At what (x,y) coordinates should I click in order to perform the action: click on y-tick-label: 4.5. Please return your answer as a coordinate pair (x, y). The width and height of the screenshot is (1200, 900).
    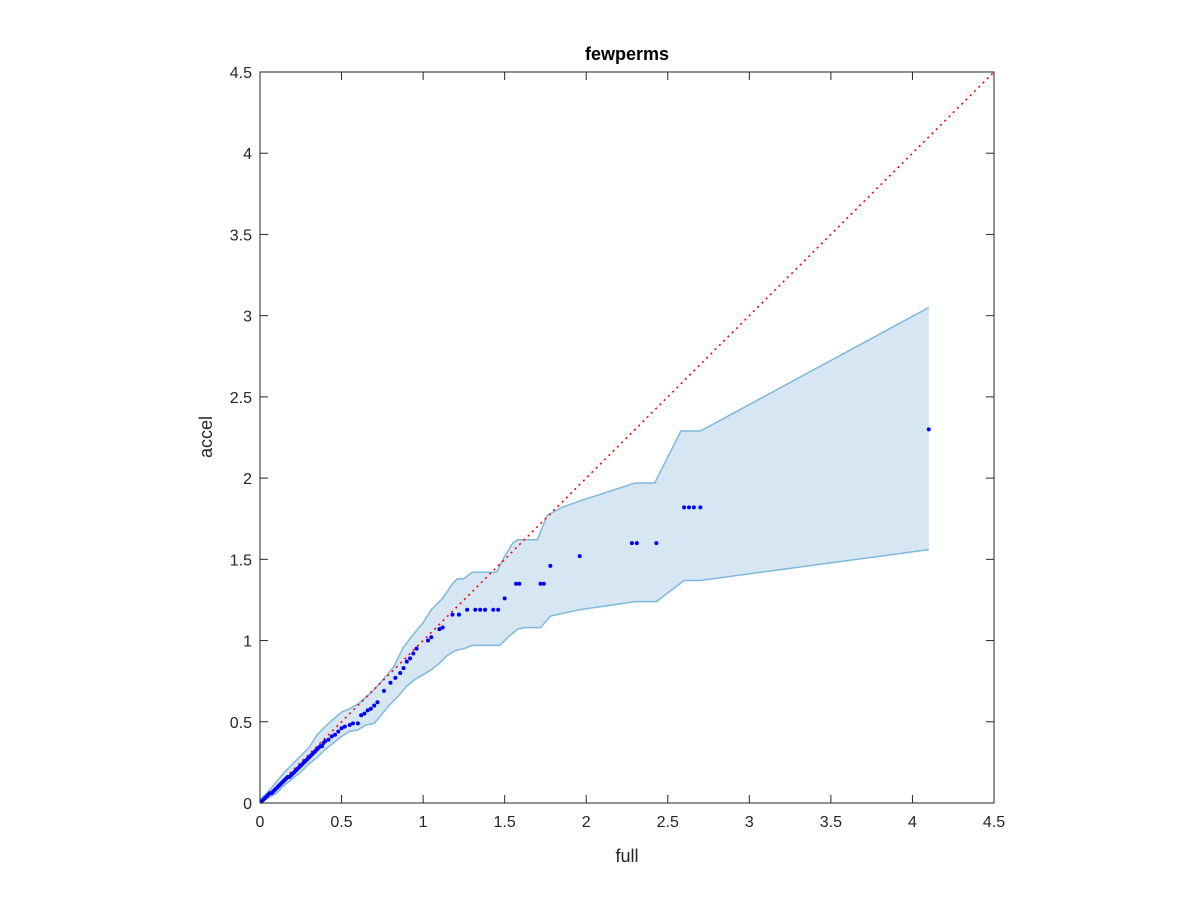
    Looking at the image, I should click on (241, 73).